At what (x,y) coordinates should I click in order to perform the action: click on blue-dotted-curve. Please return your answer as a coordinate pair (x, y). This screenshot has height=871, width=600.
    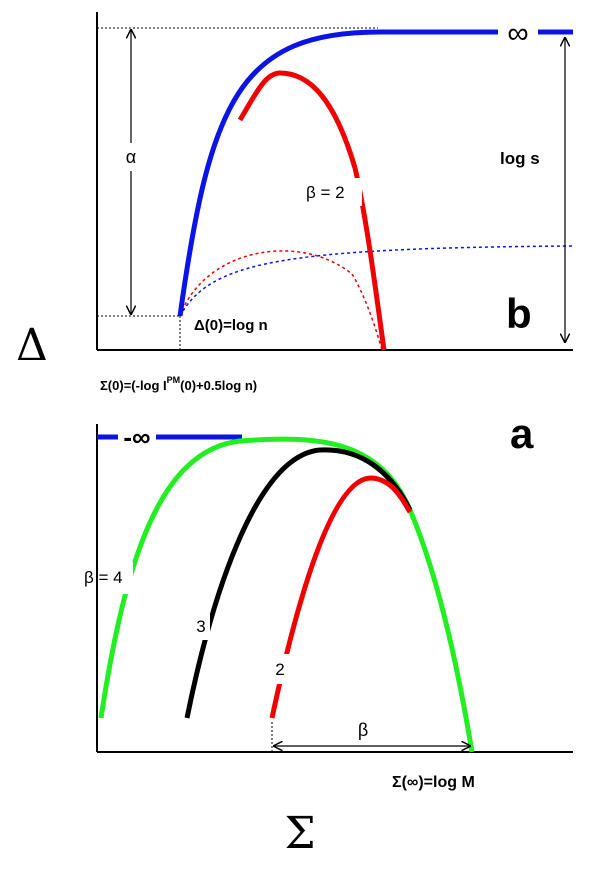
    Looking at the image, I should click on (376, 281).